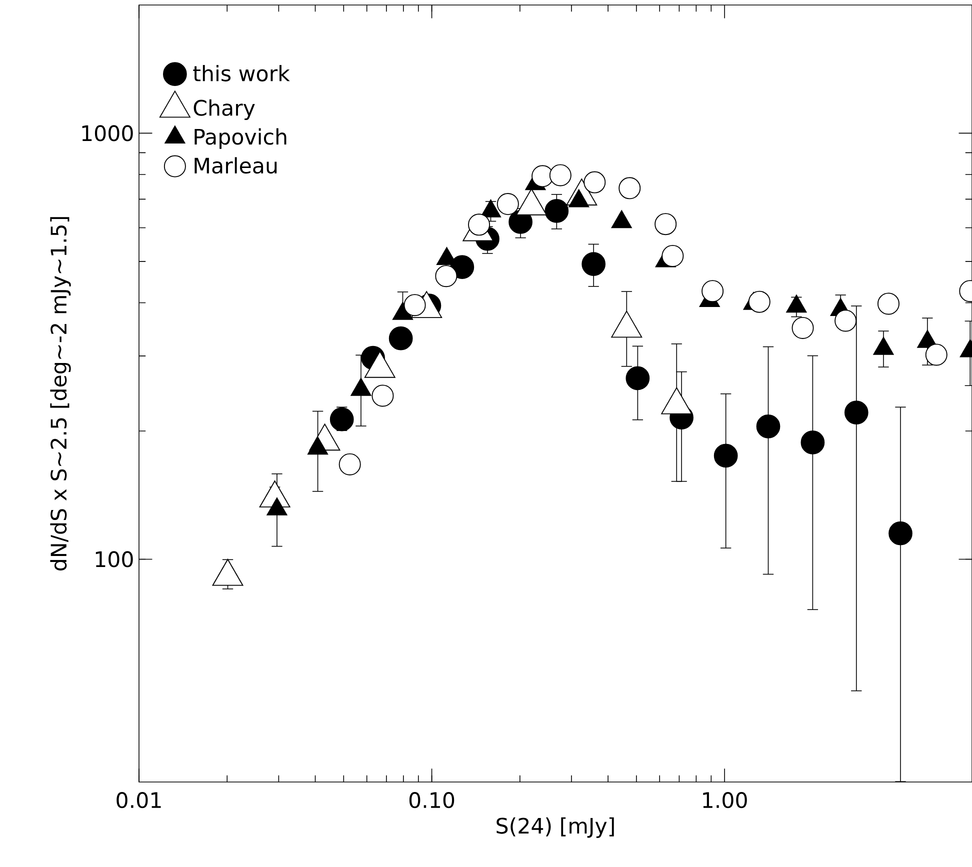 The height and width of the screenshot is (867, 972). I want to click on x-axis-title: S(24) [mJy], so click(555, 827).